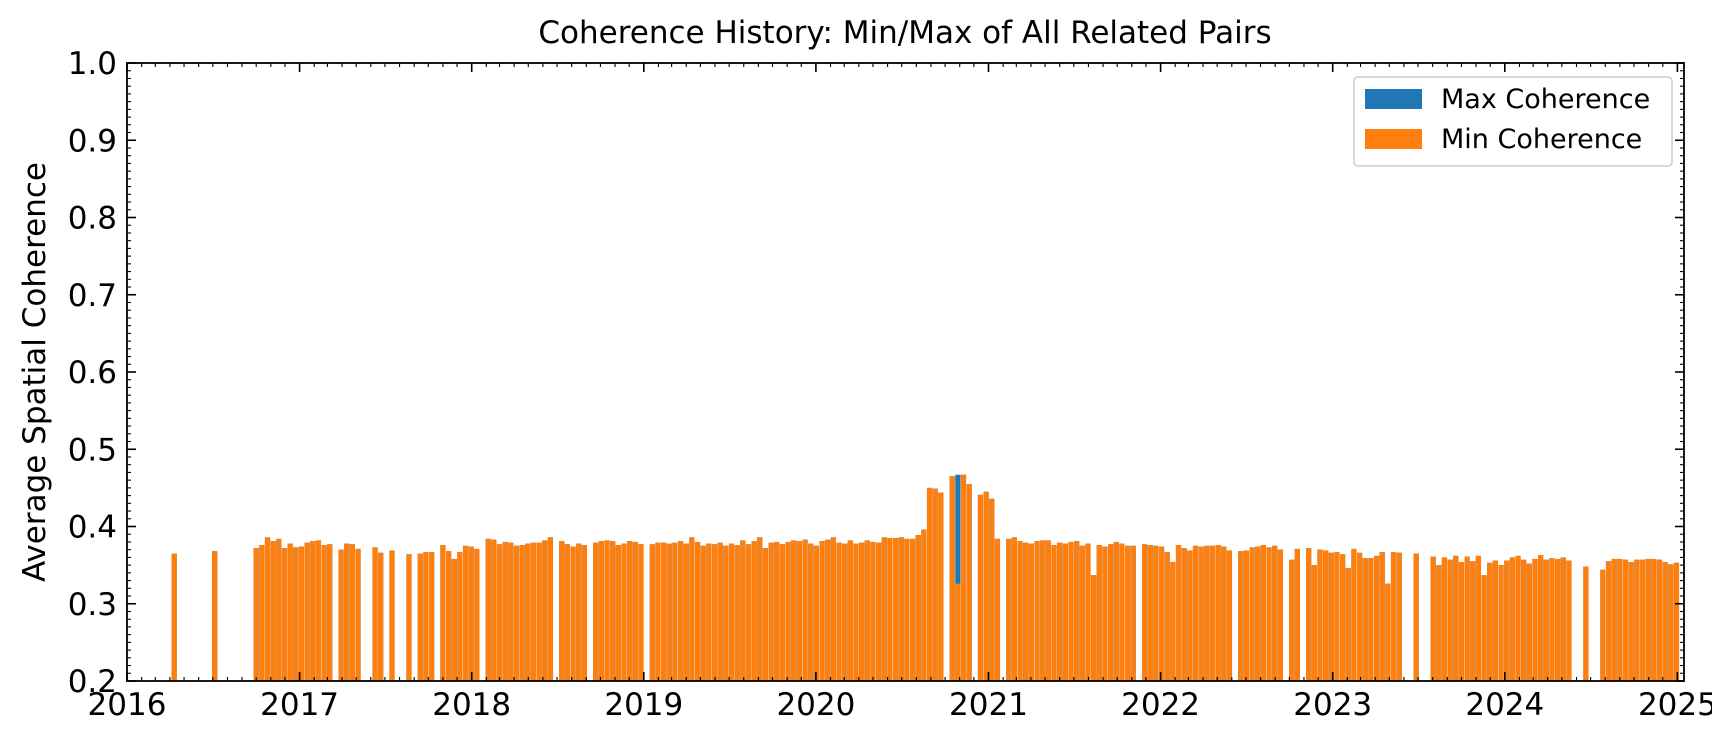  Describe the element at coordinates (92, 64) in the screenshot. I see `y-tick-label: 1.0` at that location.